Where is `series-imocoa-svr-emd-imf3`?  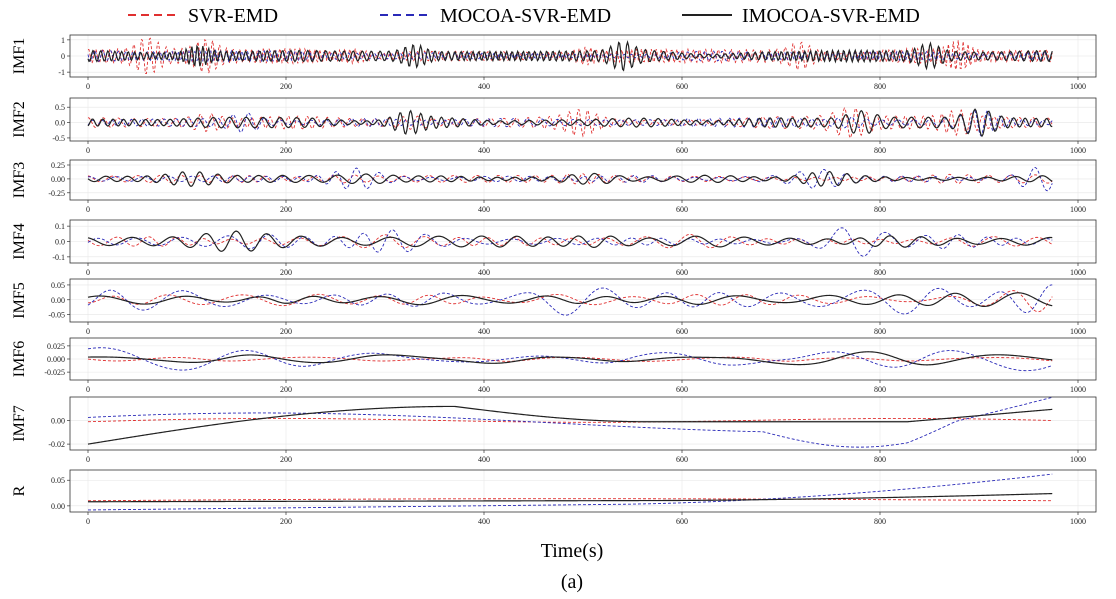 series-imocoa-svr-emd-imf3 is located at coordinates (570, 178).